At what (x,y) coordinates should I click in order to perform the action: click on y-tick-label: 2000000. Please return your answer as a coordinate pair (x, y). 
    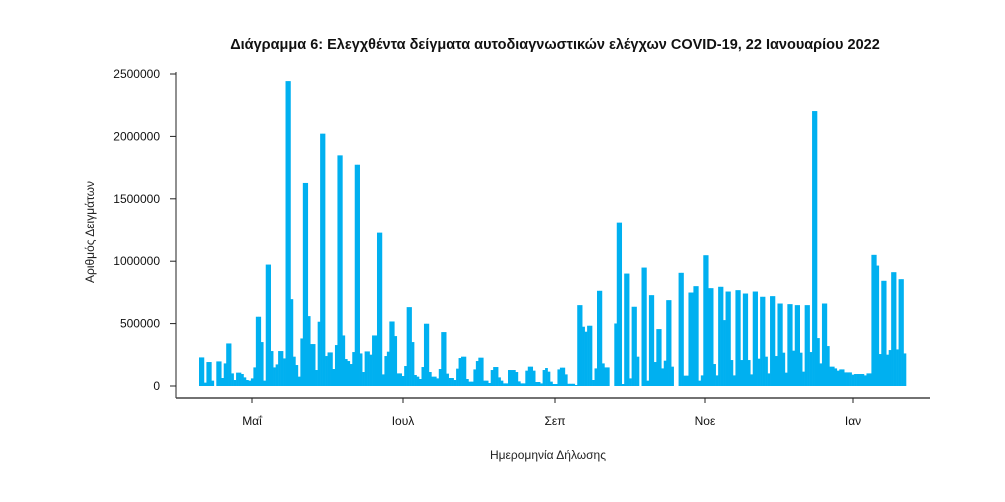
    Looking at the image, I should click on (136, 136).